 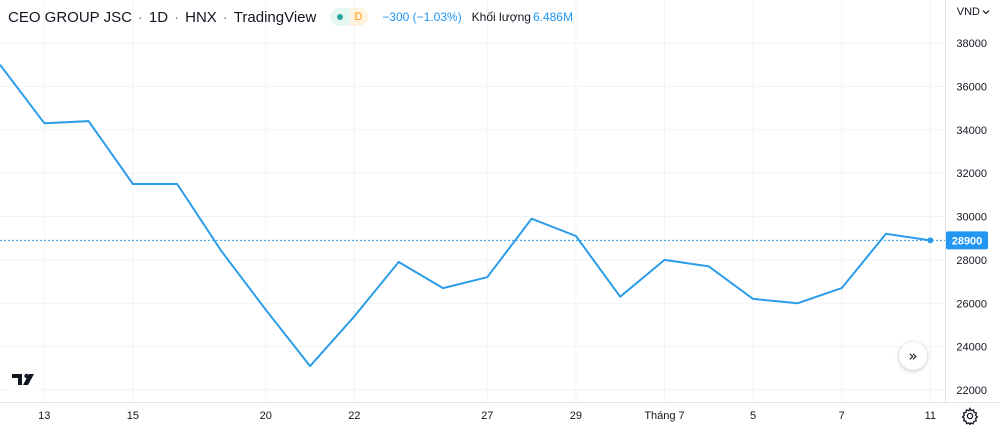 What do you see at coordinates (986, 12) in the screenshot?
I see `chevron-down-icon` at bounding box center [986, 12].